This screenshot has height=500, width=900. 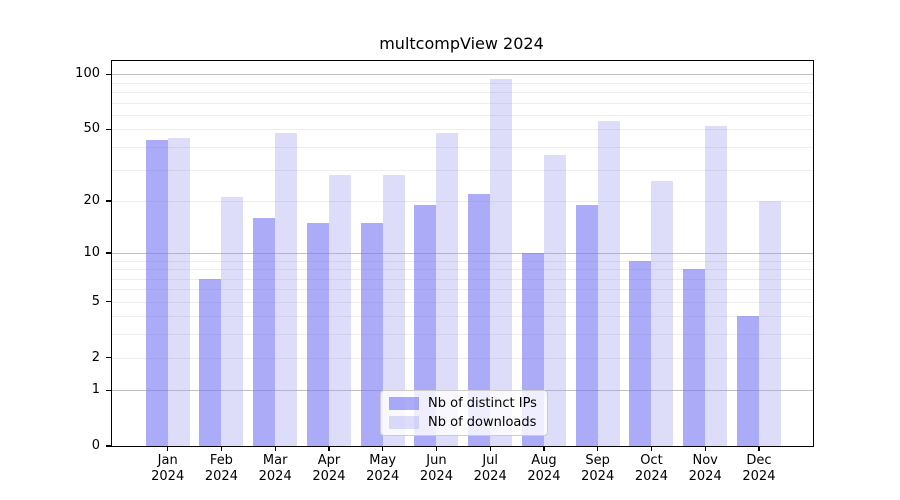 What do you see at coordinates (221, 448) in the screenshot?
I see `x-tick-feb` at bounding box center [221, 448].